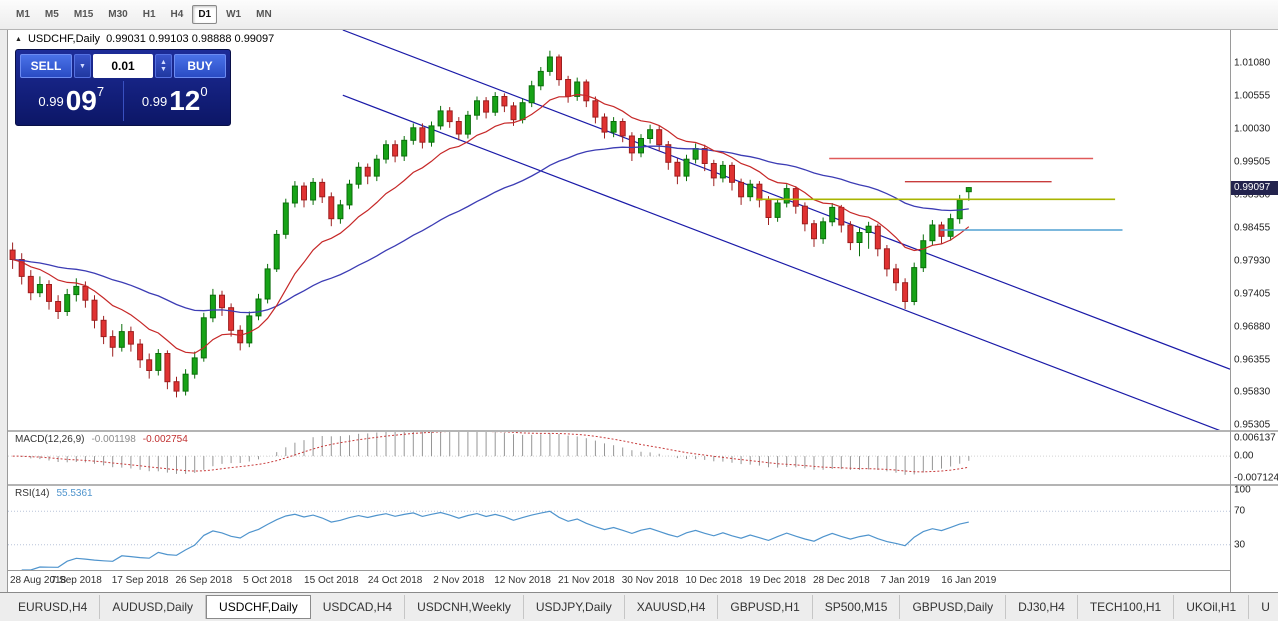 Image resolution: width=1278 pixels, height=621 pixels. I want to click on timeframe-button-h1: H1, so click(149, 14).